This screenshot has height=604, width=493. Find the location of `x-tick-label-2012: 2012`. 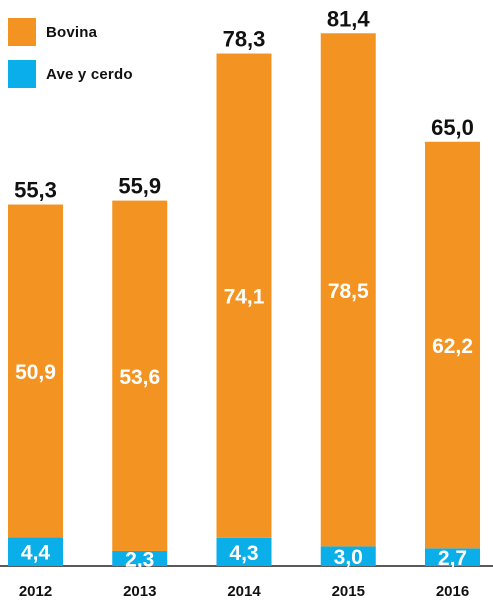

x-tick-label-2012: 2012 is located at coordinates (35, 591).